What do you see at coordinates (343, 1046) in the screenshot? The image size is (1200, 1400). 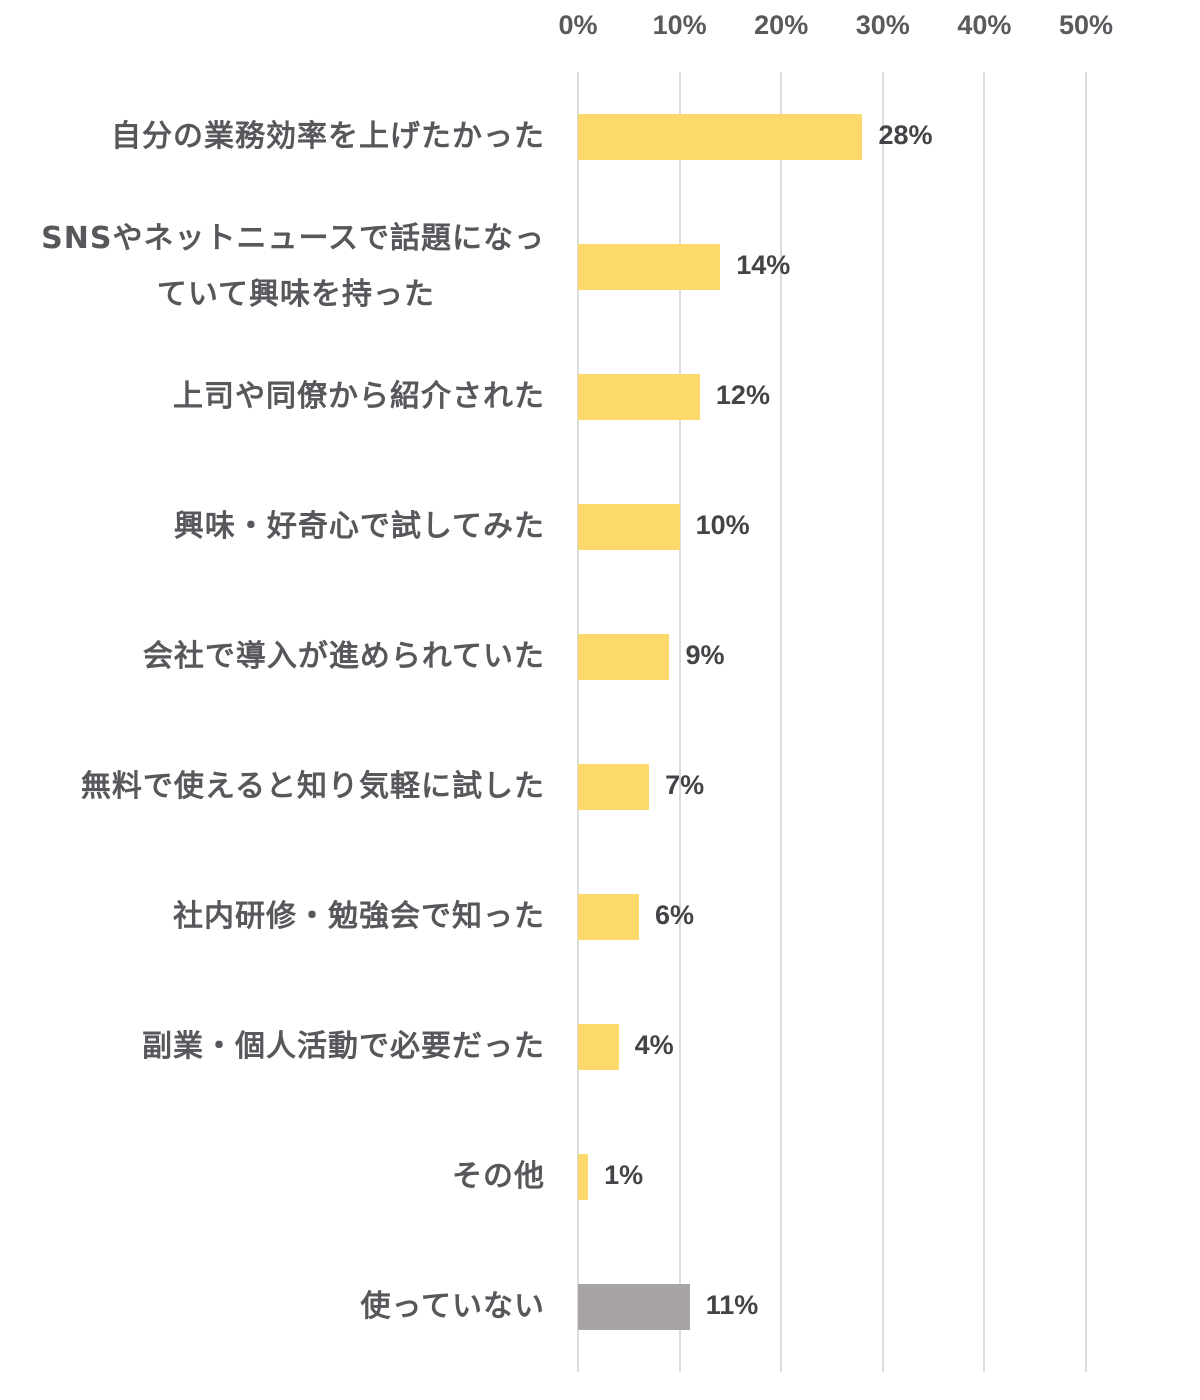 I see `category-label-line1: 副業・個人活動で必要だった` at bounding box center [343, 1046].